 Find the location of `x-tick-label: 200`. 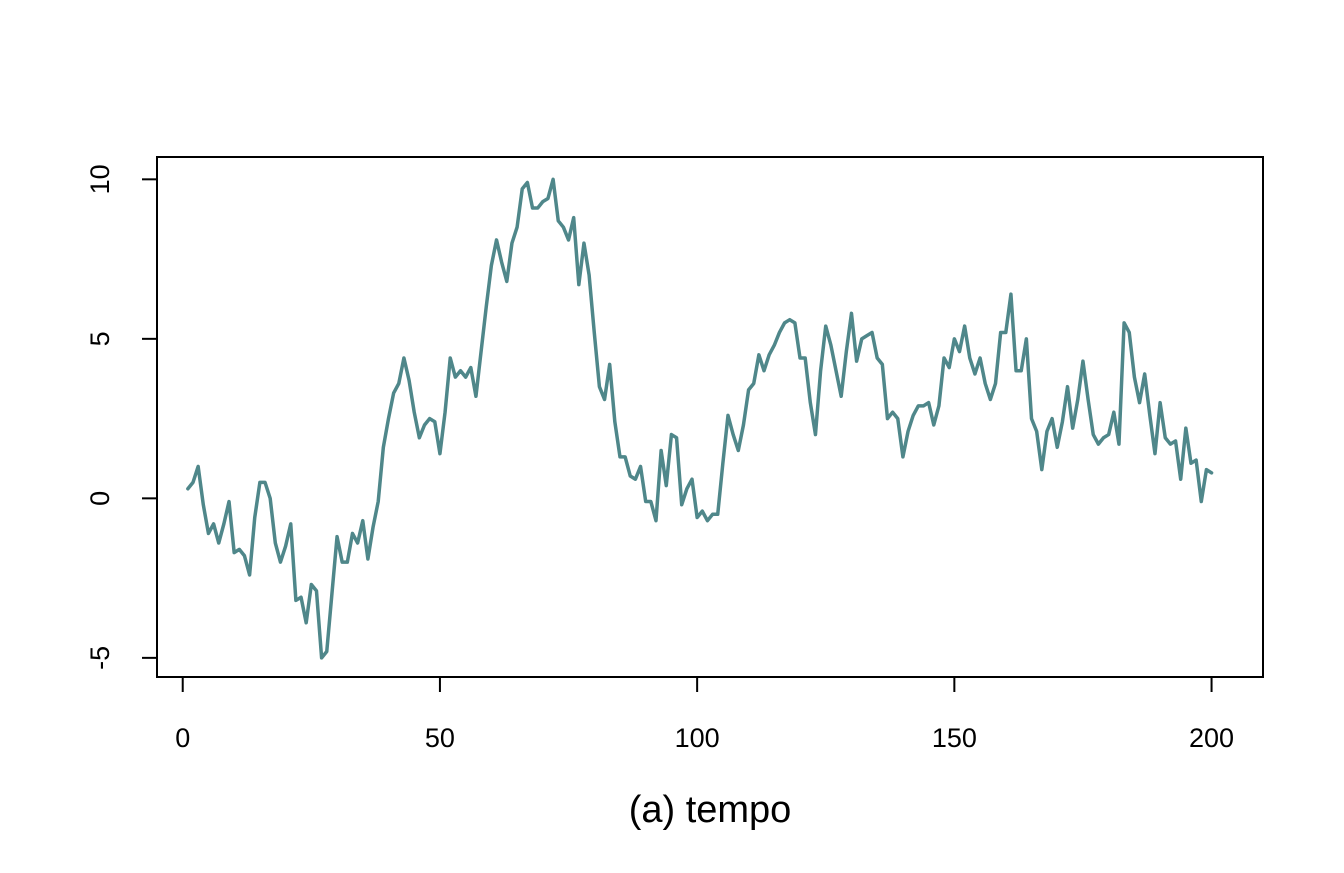

x-tick-label: 200 is located at coordinates (1211, 738).